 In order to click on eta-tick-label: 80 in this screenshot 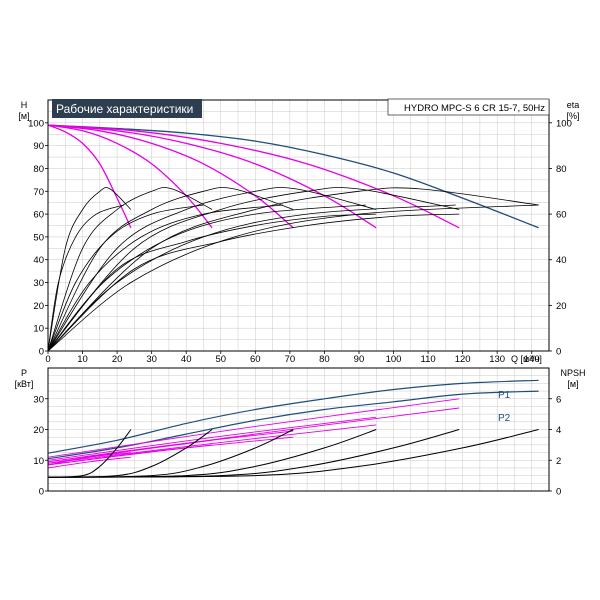, I will do `click(561, 169)`.